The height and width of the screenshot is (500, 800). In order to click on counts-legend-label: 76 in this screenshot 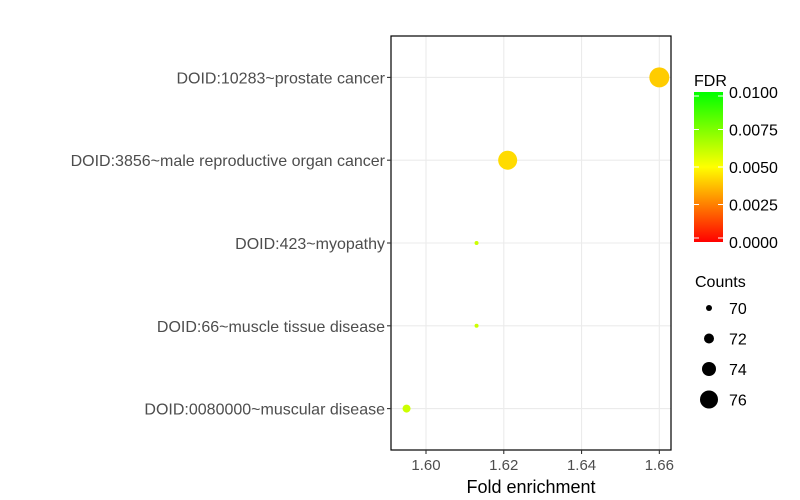, I will do `click(738, 401)`.